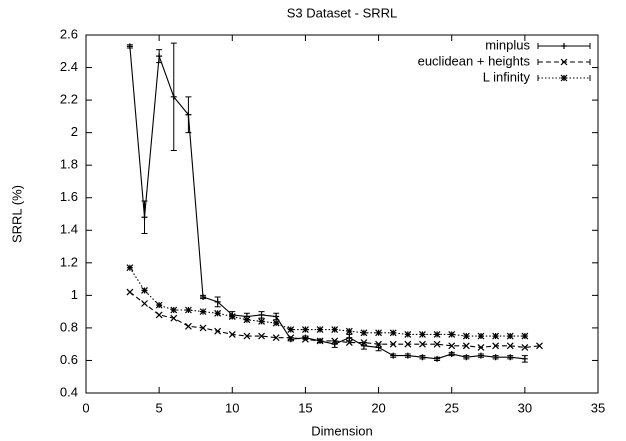 The image size is (626, 441). Describe the element at coordinates (69, 326) in the screenshot. I see `y-tick-label: 0.8` at that location.